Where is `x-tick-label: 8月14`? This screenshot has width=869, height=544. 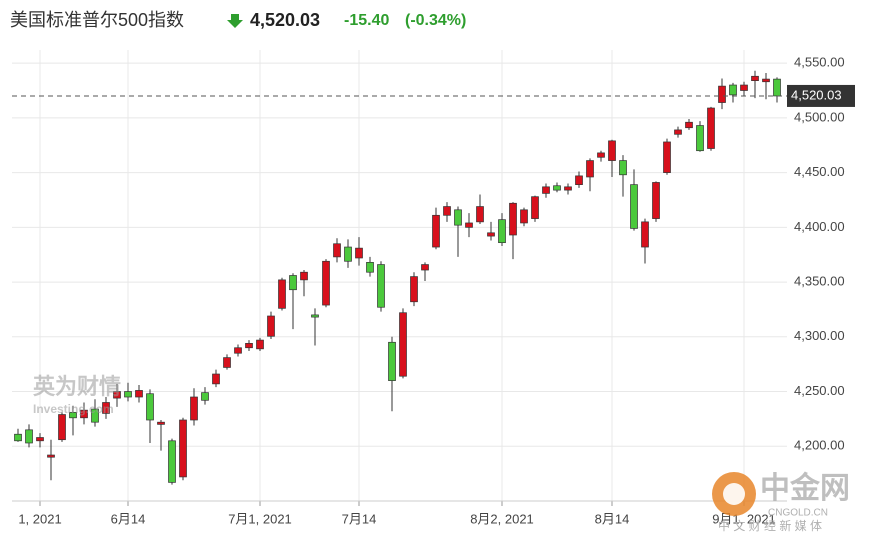 x-tick-label: 8月14 is located at coordinates (612, 518).